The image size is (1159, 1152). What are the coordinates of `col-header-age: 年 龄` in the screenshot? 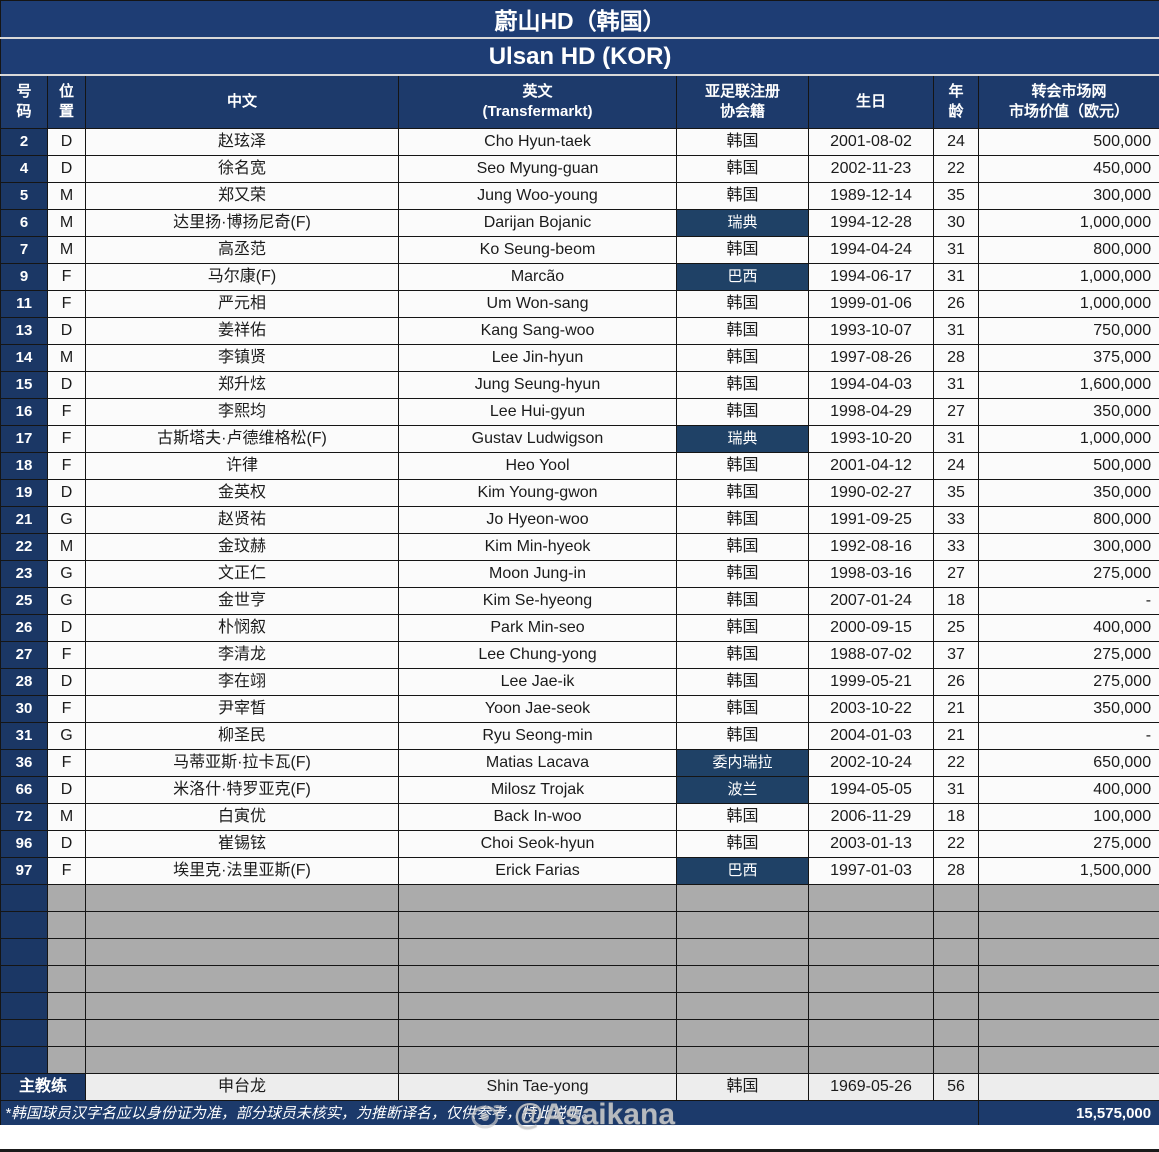 It's located at (956, 101).